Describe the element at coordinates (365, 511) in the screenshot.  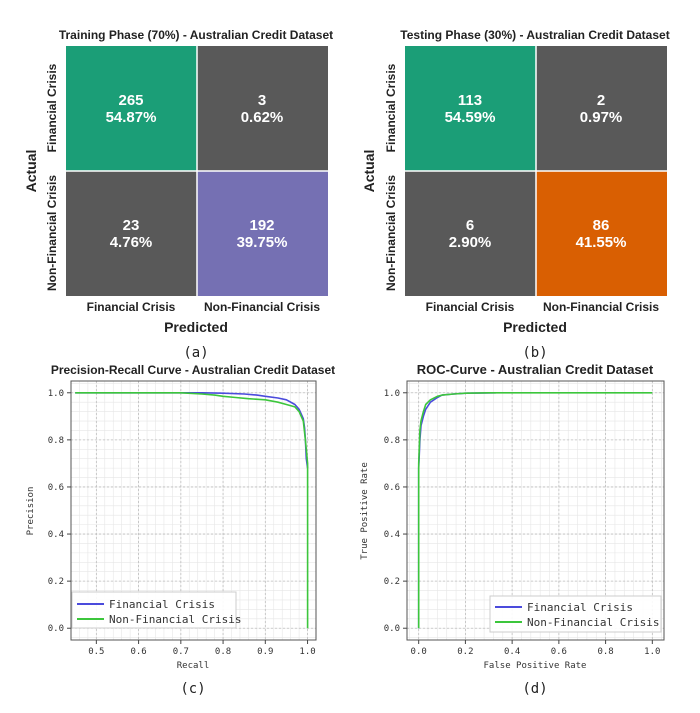
I see `y-axis-label: True Positive Rate` at that location.